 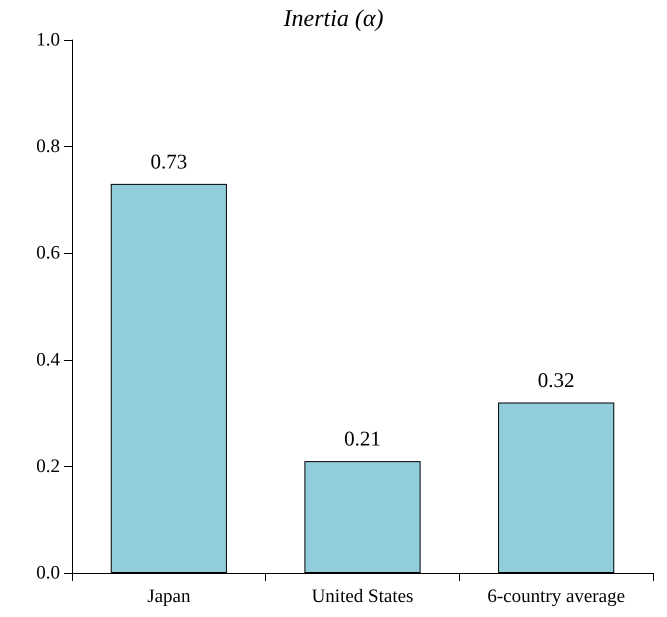 What do you see at coordinates (48, 466) in the screenshot?
I see `y-tick-label: 0.2` at bounding box center [48, 466].